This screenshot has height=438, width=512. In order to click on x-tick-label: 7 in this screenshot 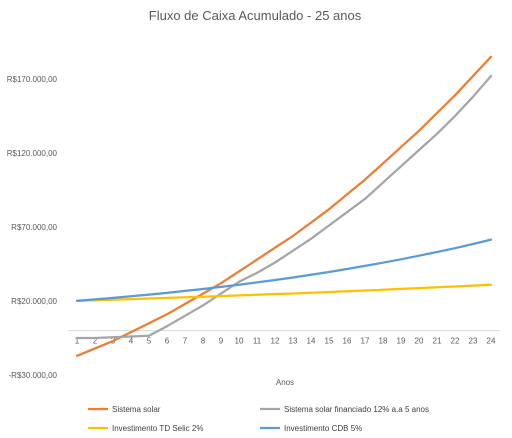, I will do `click(185, 341)`.